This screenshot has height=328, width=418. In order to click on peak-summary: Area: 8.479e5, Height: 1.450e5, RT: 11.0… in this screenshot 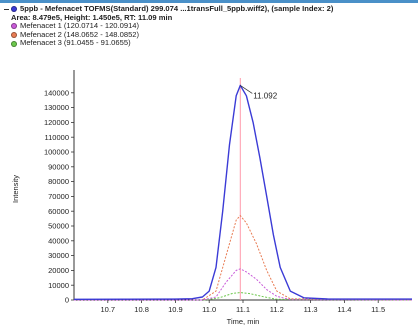, I will do `click(92, 17)`.